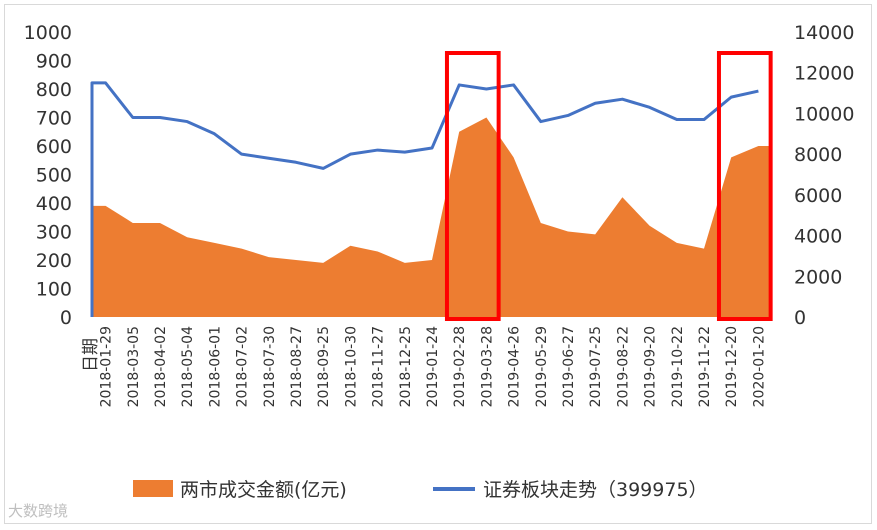 The image size is (877, 530). What do you see at coordinates (824, 33) in the screenshot?
I see `right-tick-label: 14000` at bounding box center [824, 33].